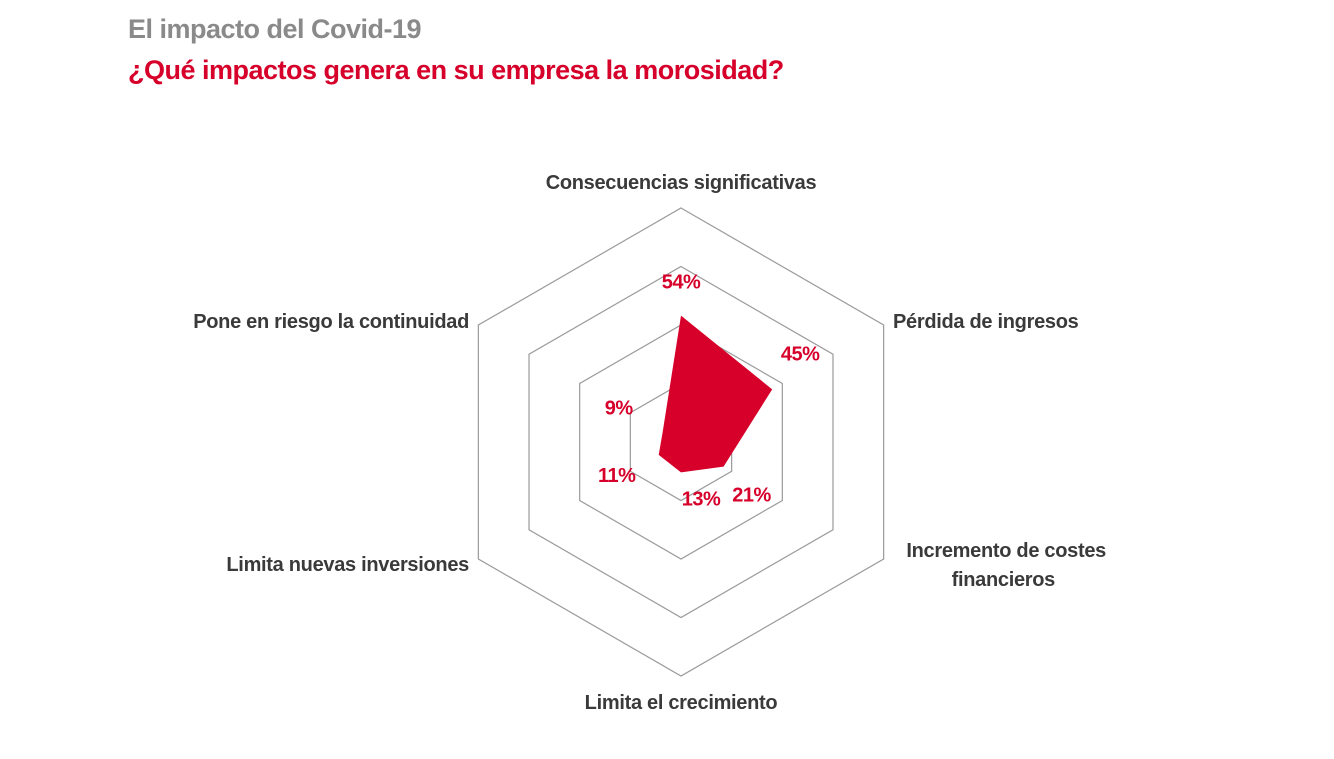 The height and width of the screenshot is (759, 1334). I want to click on page-title: El impacto del Covid-19, so click(275, 29).